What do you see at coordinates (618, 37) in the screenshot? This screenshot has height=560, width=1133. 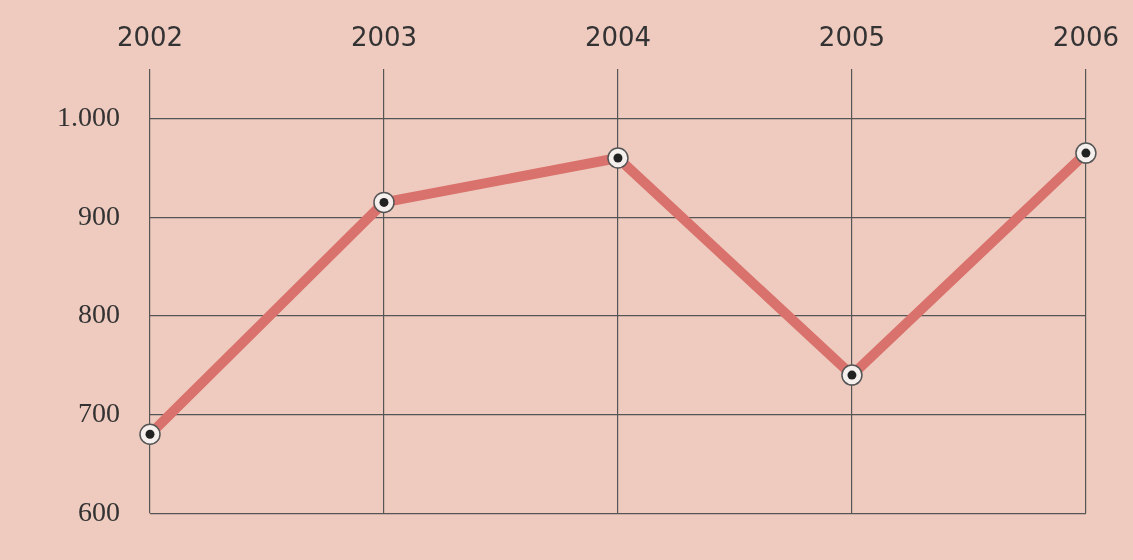 I see `x-tick-label: 2004` at bounding box center [618, 37].